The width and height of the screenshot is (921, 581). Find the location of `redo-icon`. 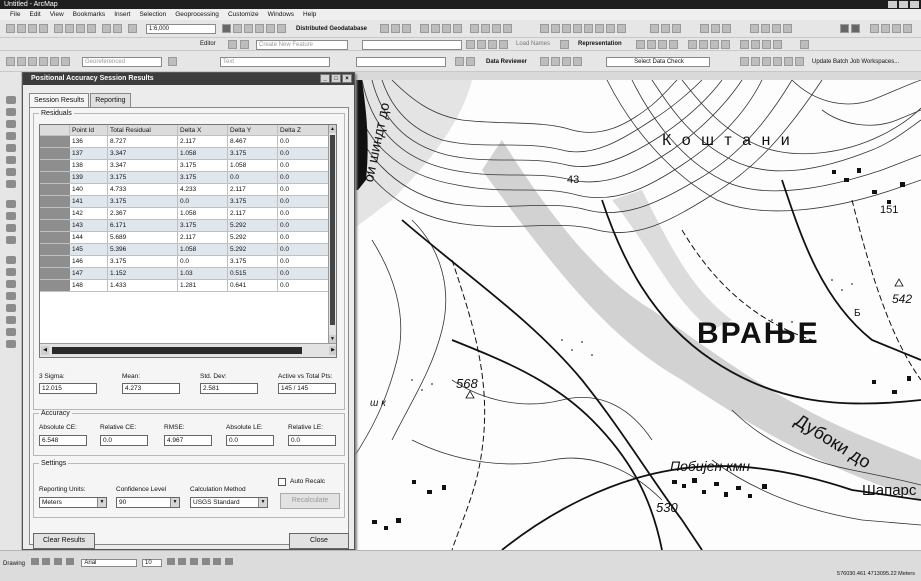

redo-icon is located at coordinates (117, 28).